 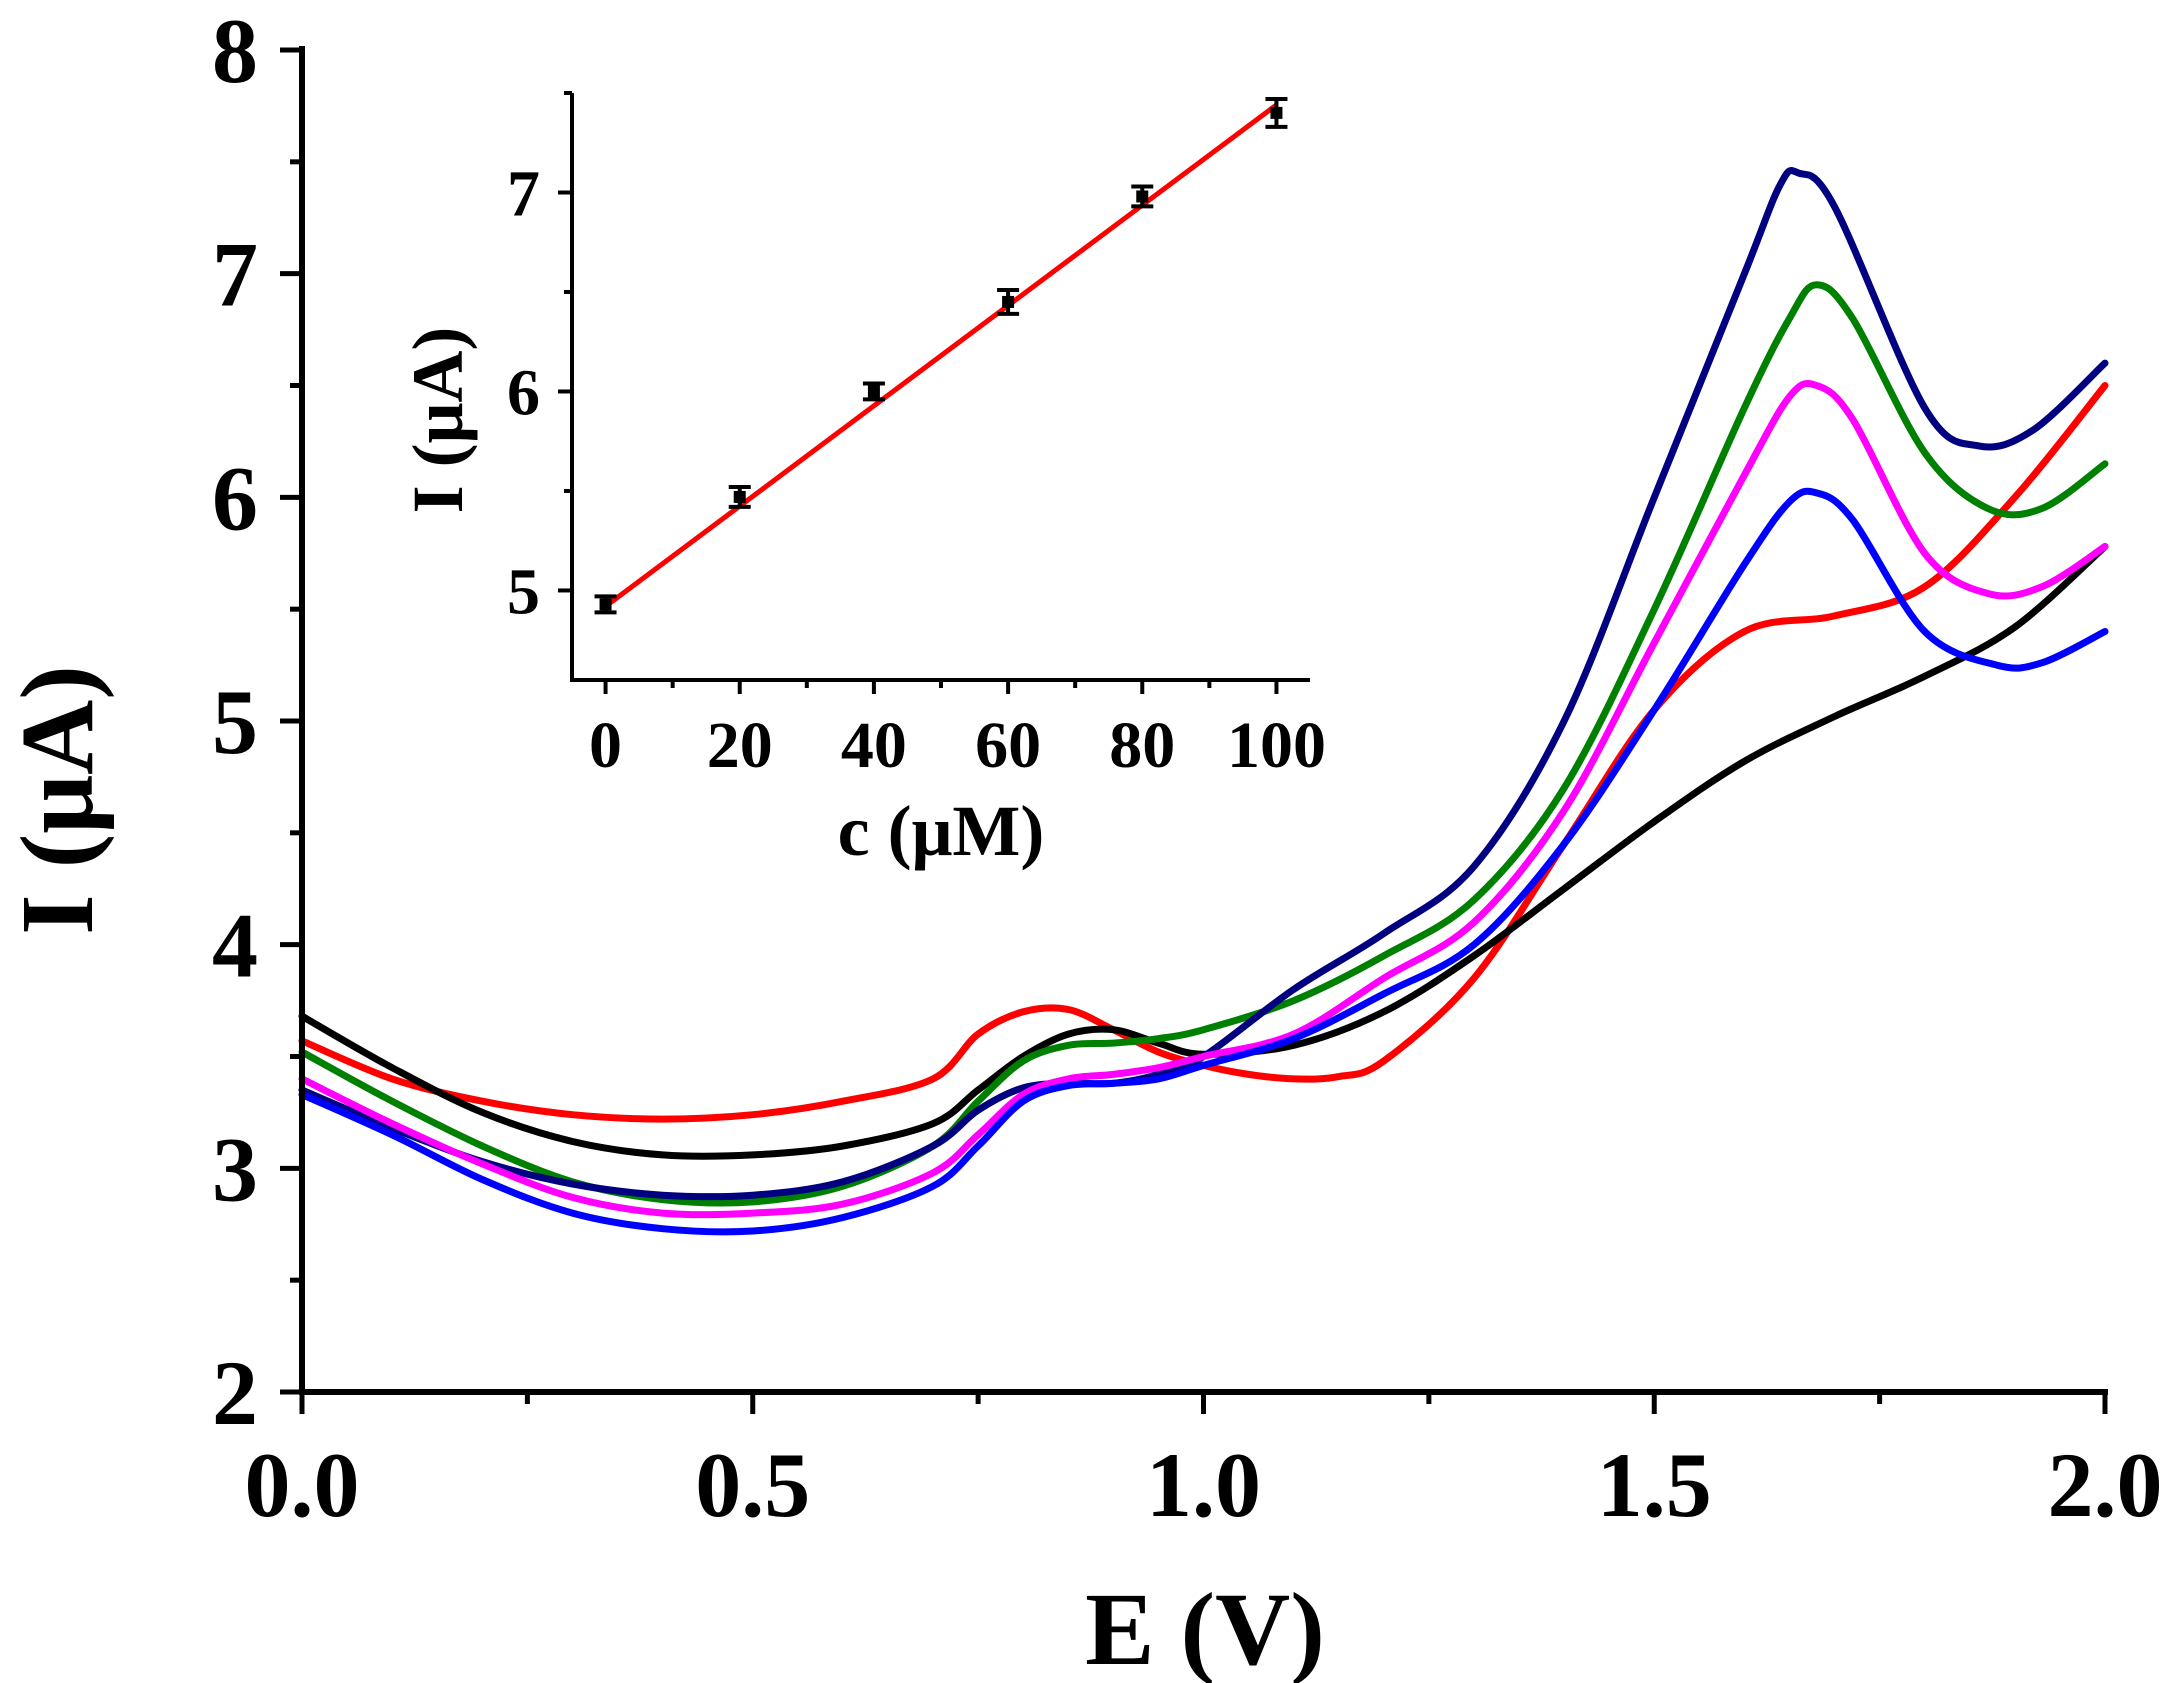 I want to click on y-tick-label: 8, so click(x=235, y=51).